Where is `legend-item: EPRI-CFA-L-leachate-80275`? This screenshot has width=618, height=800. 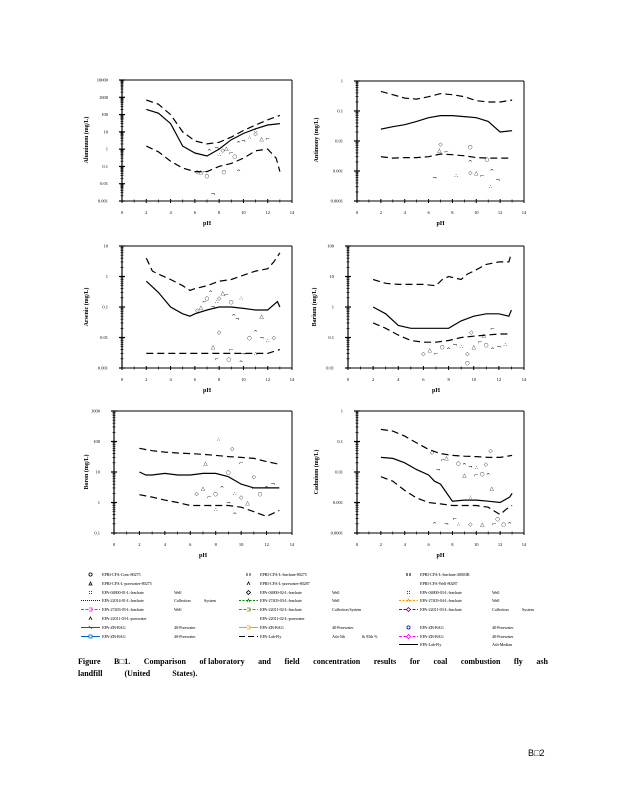
legend-item: EPRI-CFA-L-leachate-80275 is located at coordinates (300, 574).